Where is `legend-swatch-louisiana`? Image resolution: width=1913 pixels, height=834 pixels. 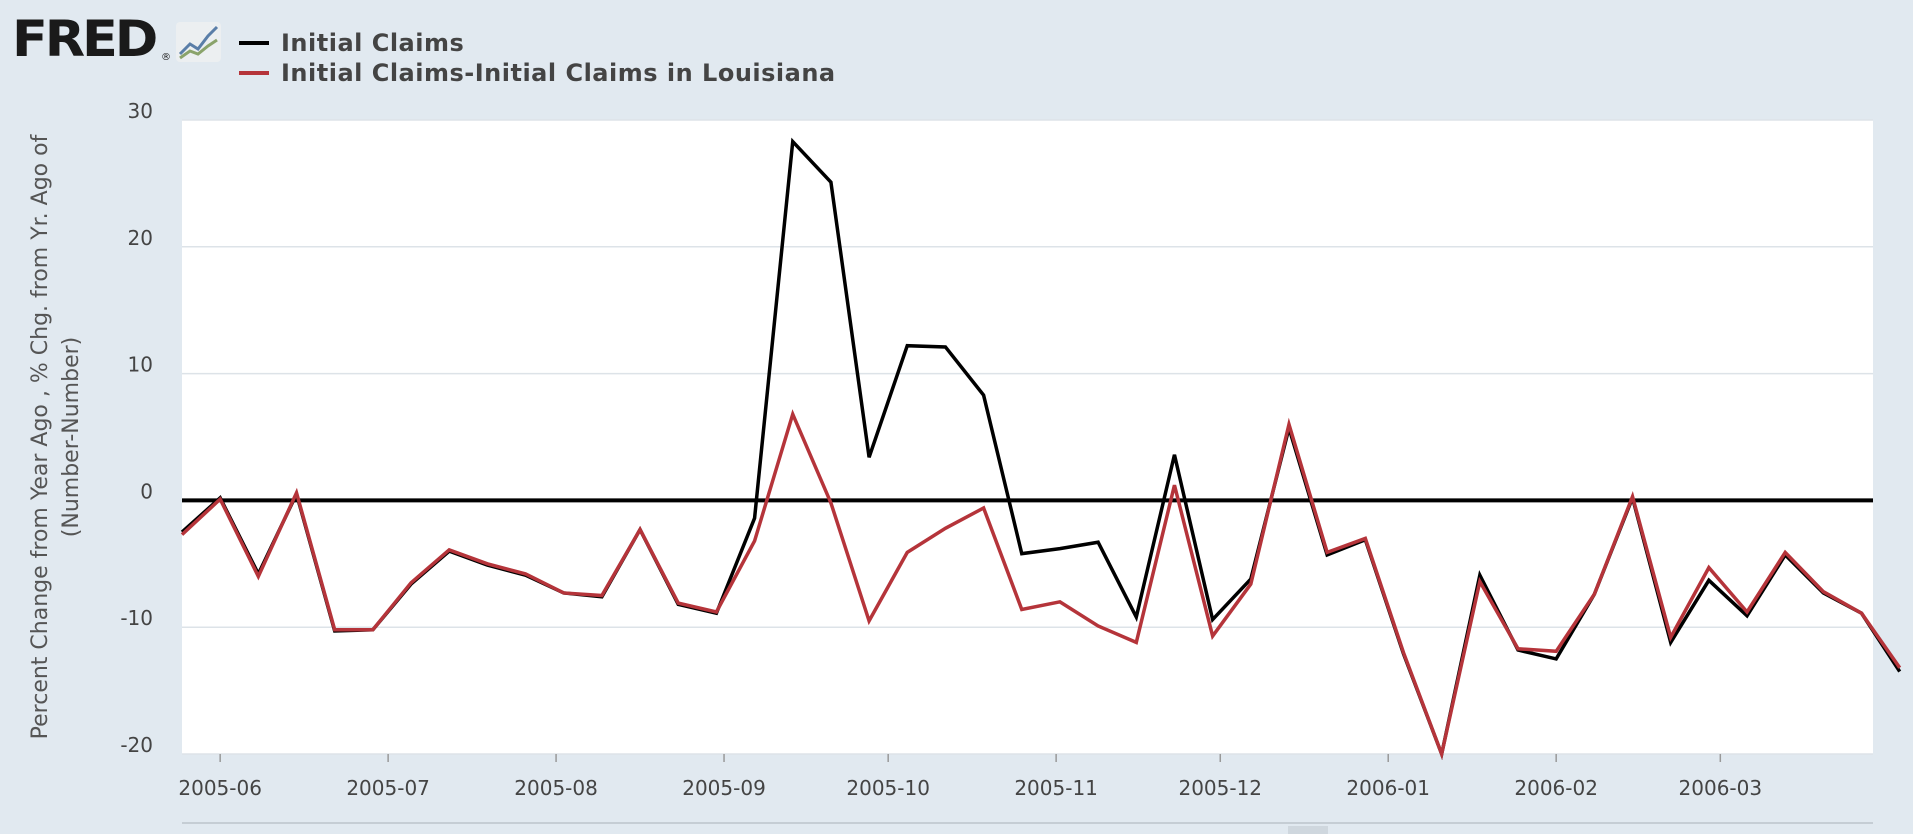
legend-swatch-louisiana is located at coordinates (254, 73).